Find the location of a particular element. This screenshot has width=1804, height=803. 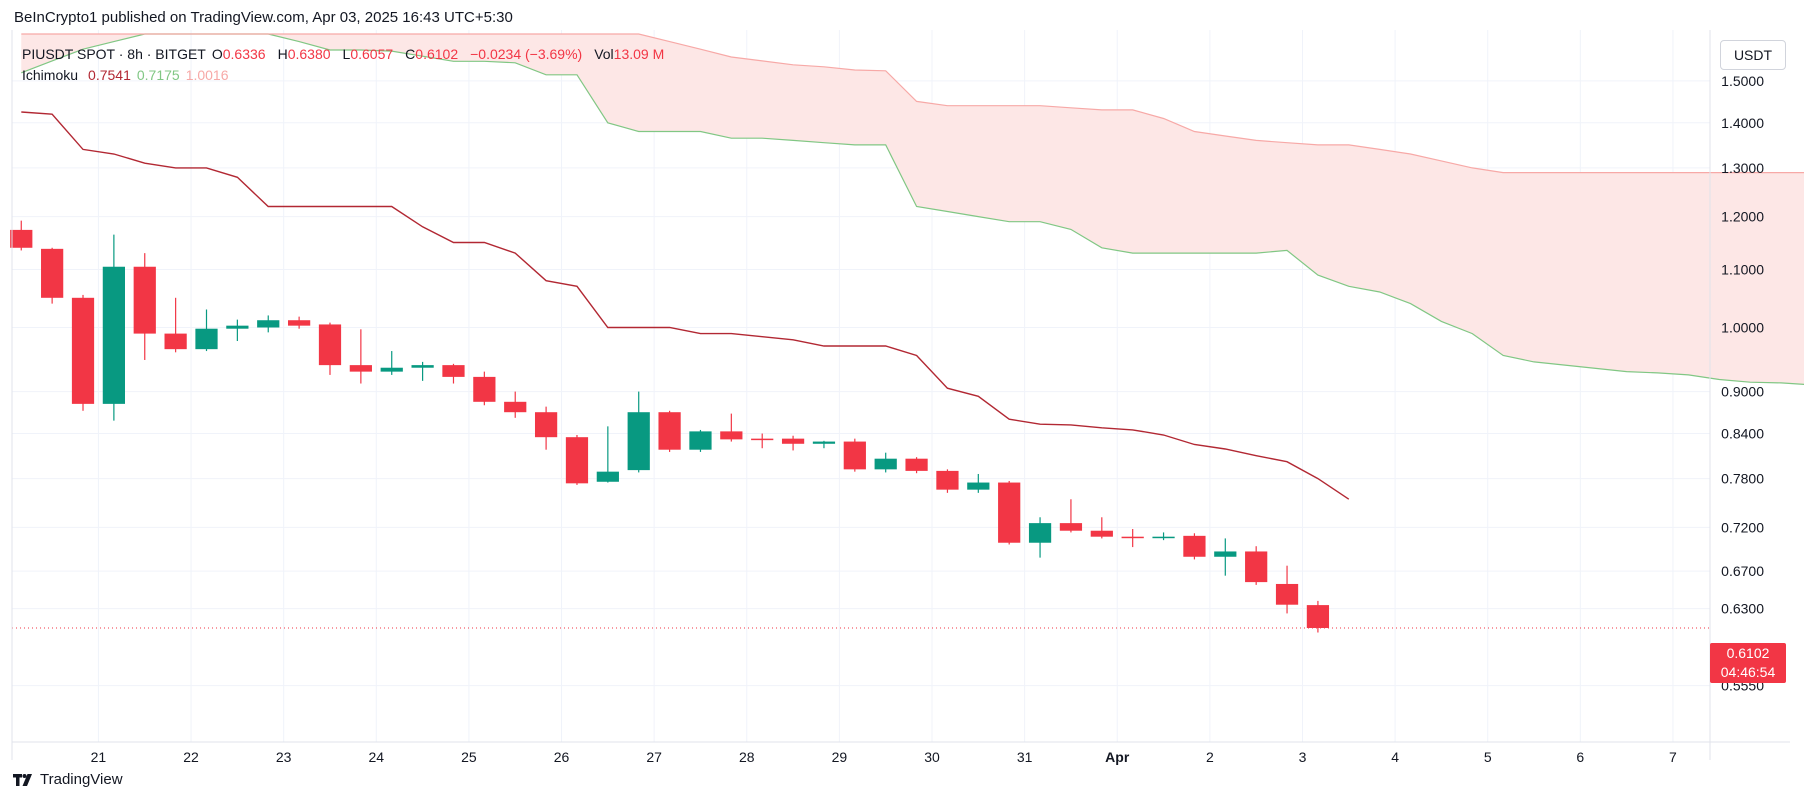

low-value: 0.6057 is located at coordinates (372, 54).